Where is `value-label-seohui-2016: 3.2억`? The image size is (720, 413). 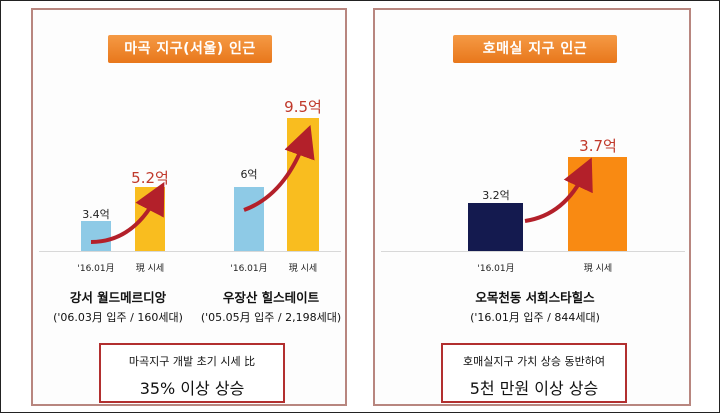 value-label-seohui-2016: 3.2억 is located at coordinates (496, 195).